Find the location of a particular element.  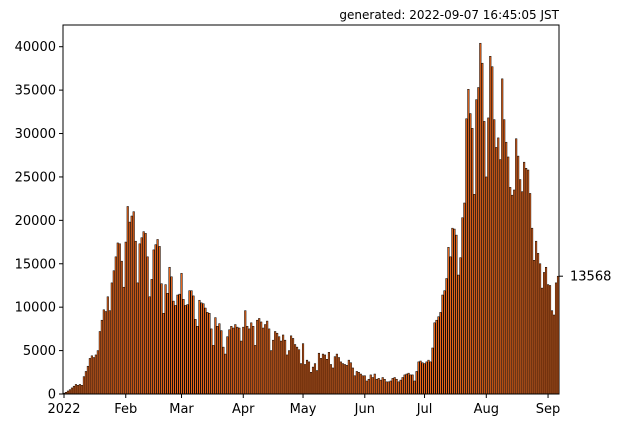

y-tick-label: 0 is located at coordinates (52, 395).